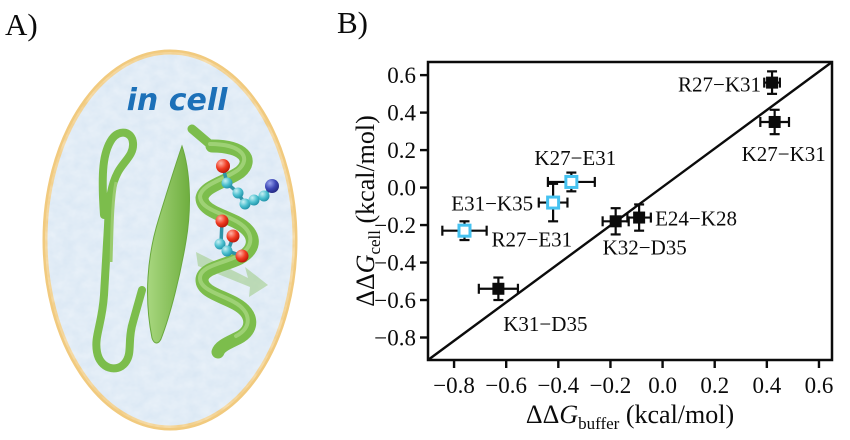 The height and width of the screenshot is (440, 850). I want to click on data-point-label: K32−D35, so click(645, 247).